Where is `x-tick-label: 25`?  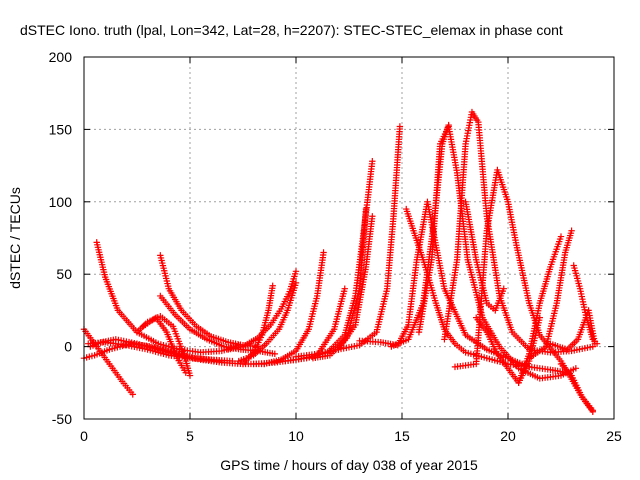
x-tick-label: 25 is located at coordinates (614, 436).